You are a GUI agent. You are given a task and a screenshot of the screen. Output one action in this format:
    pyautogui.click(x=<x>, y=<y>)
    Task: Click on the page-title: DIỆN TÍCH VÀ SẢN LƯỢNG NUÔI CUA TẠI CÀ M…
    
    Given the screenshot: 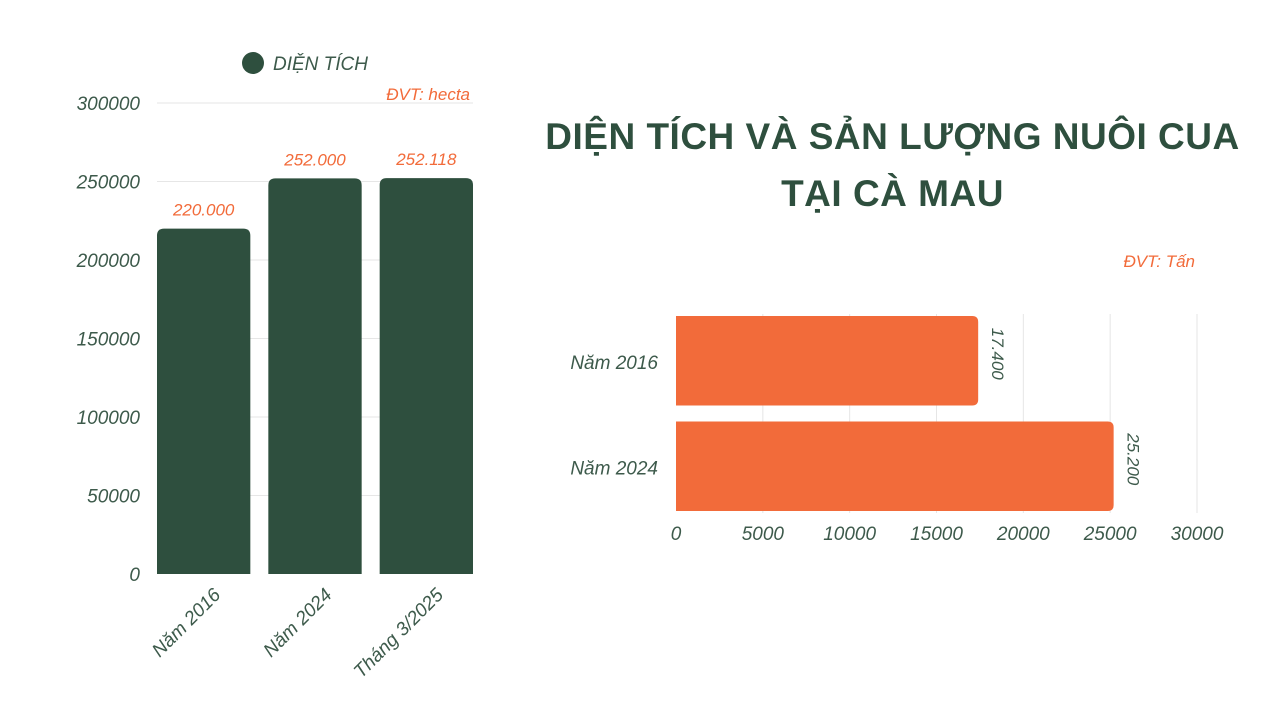 What is the action you would take?
    pyautogui.click(x=892, y=165)
    